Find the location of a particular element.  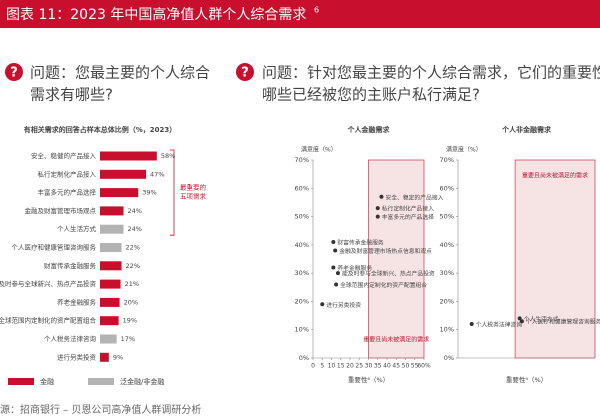

x-tick-label: 45 is located at coordinates (396, 366).